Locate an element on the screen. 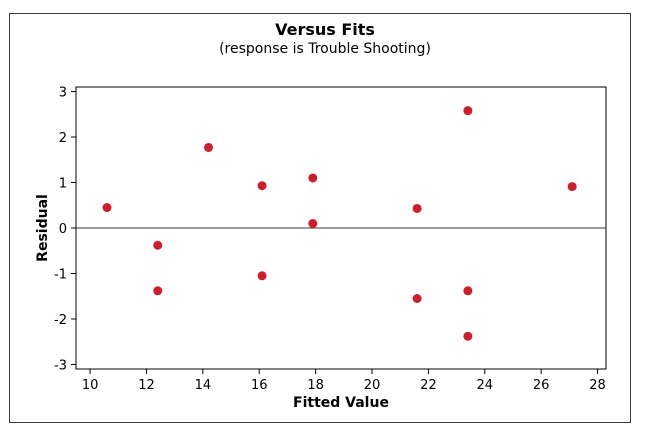 This screenshot has height=436, width=650. x-tick-label: 20 is located at coordinates (372, 385).